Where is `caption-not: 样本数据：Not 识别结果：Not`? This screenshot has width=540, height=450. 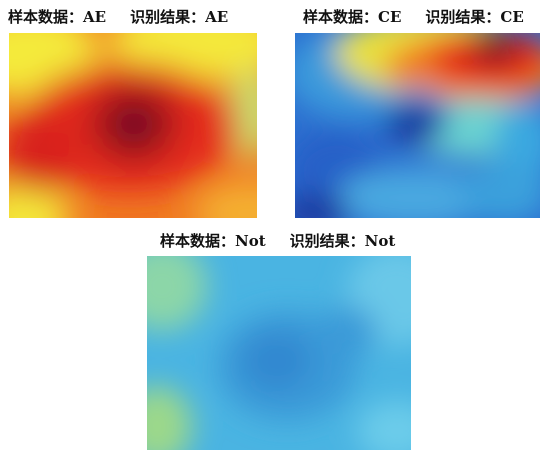
caption-not: 样本数据：Not 识别结果：Not is located at coordinates (277, 241).